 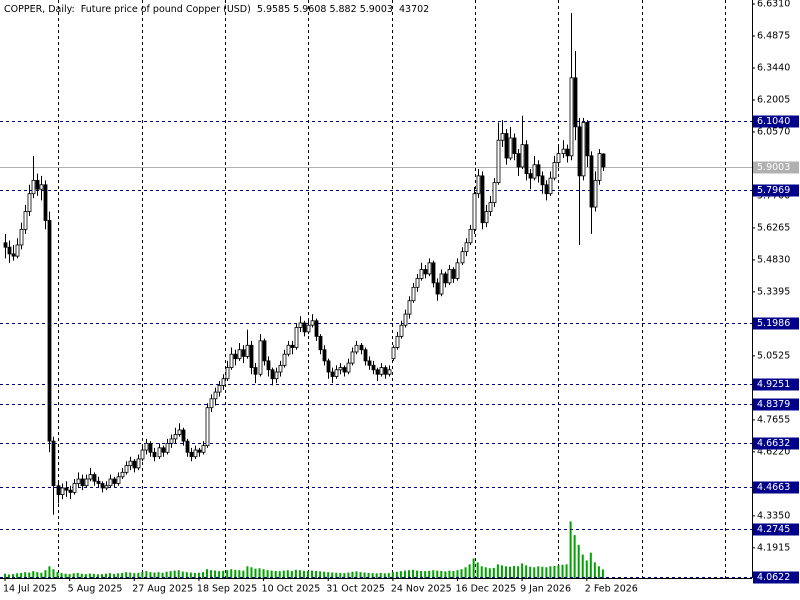 I want to click on y-tick-label: 6.2005, so click(x=773, y=99).